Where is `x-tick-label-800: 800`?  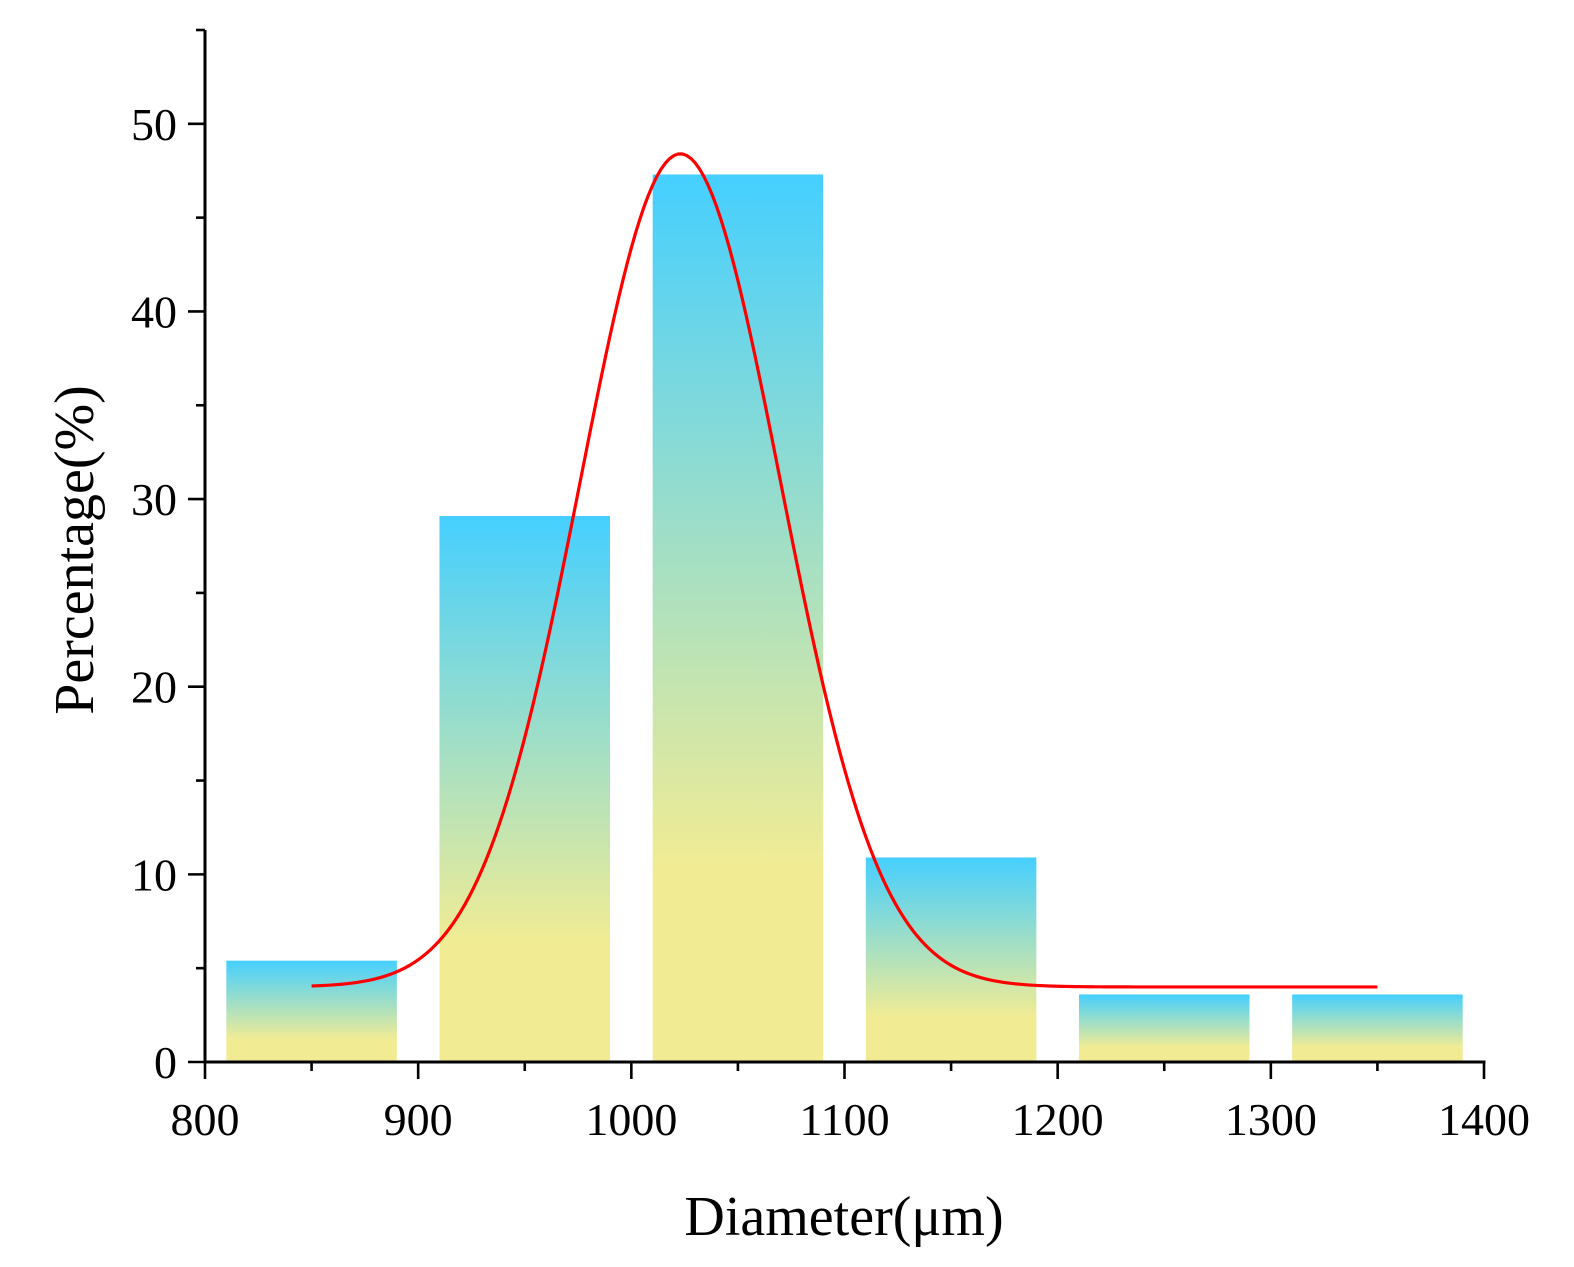
x-tick-label-800: 800 is located at coordinates (205, 1119).